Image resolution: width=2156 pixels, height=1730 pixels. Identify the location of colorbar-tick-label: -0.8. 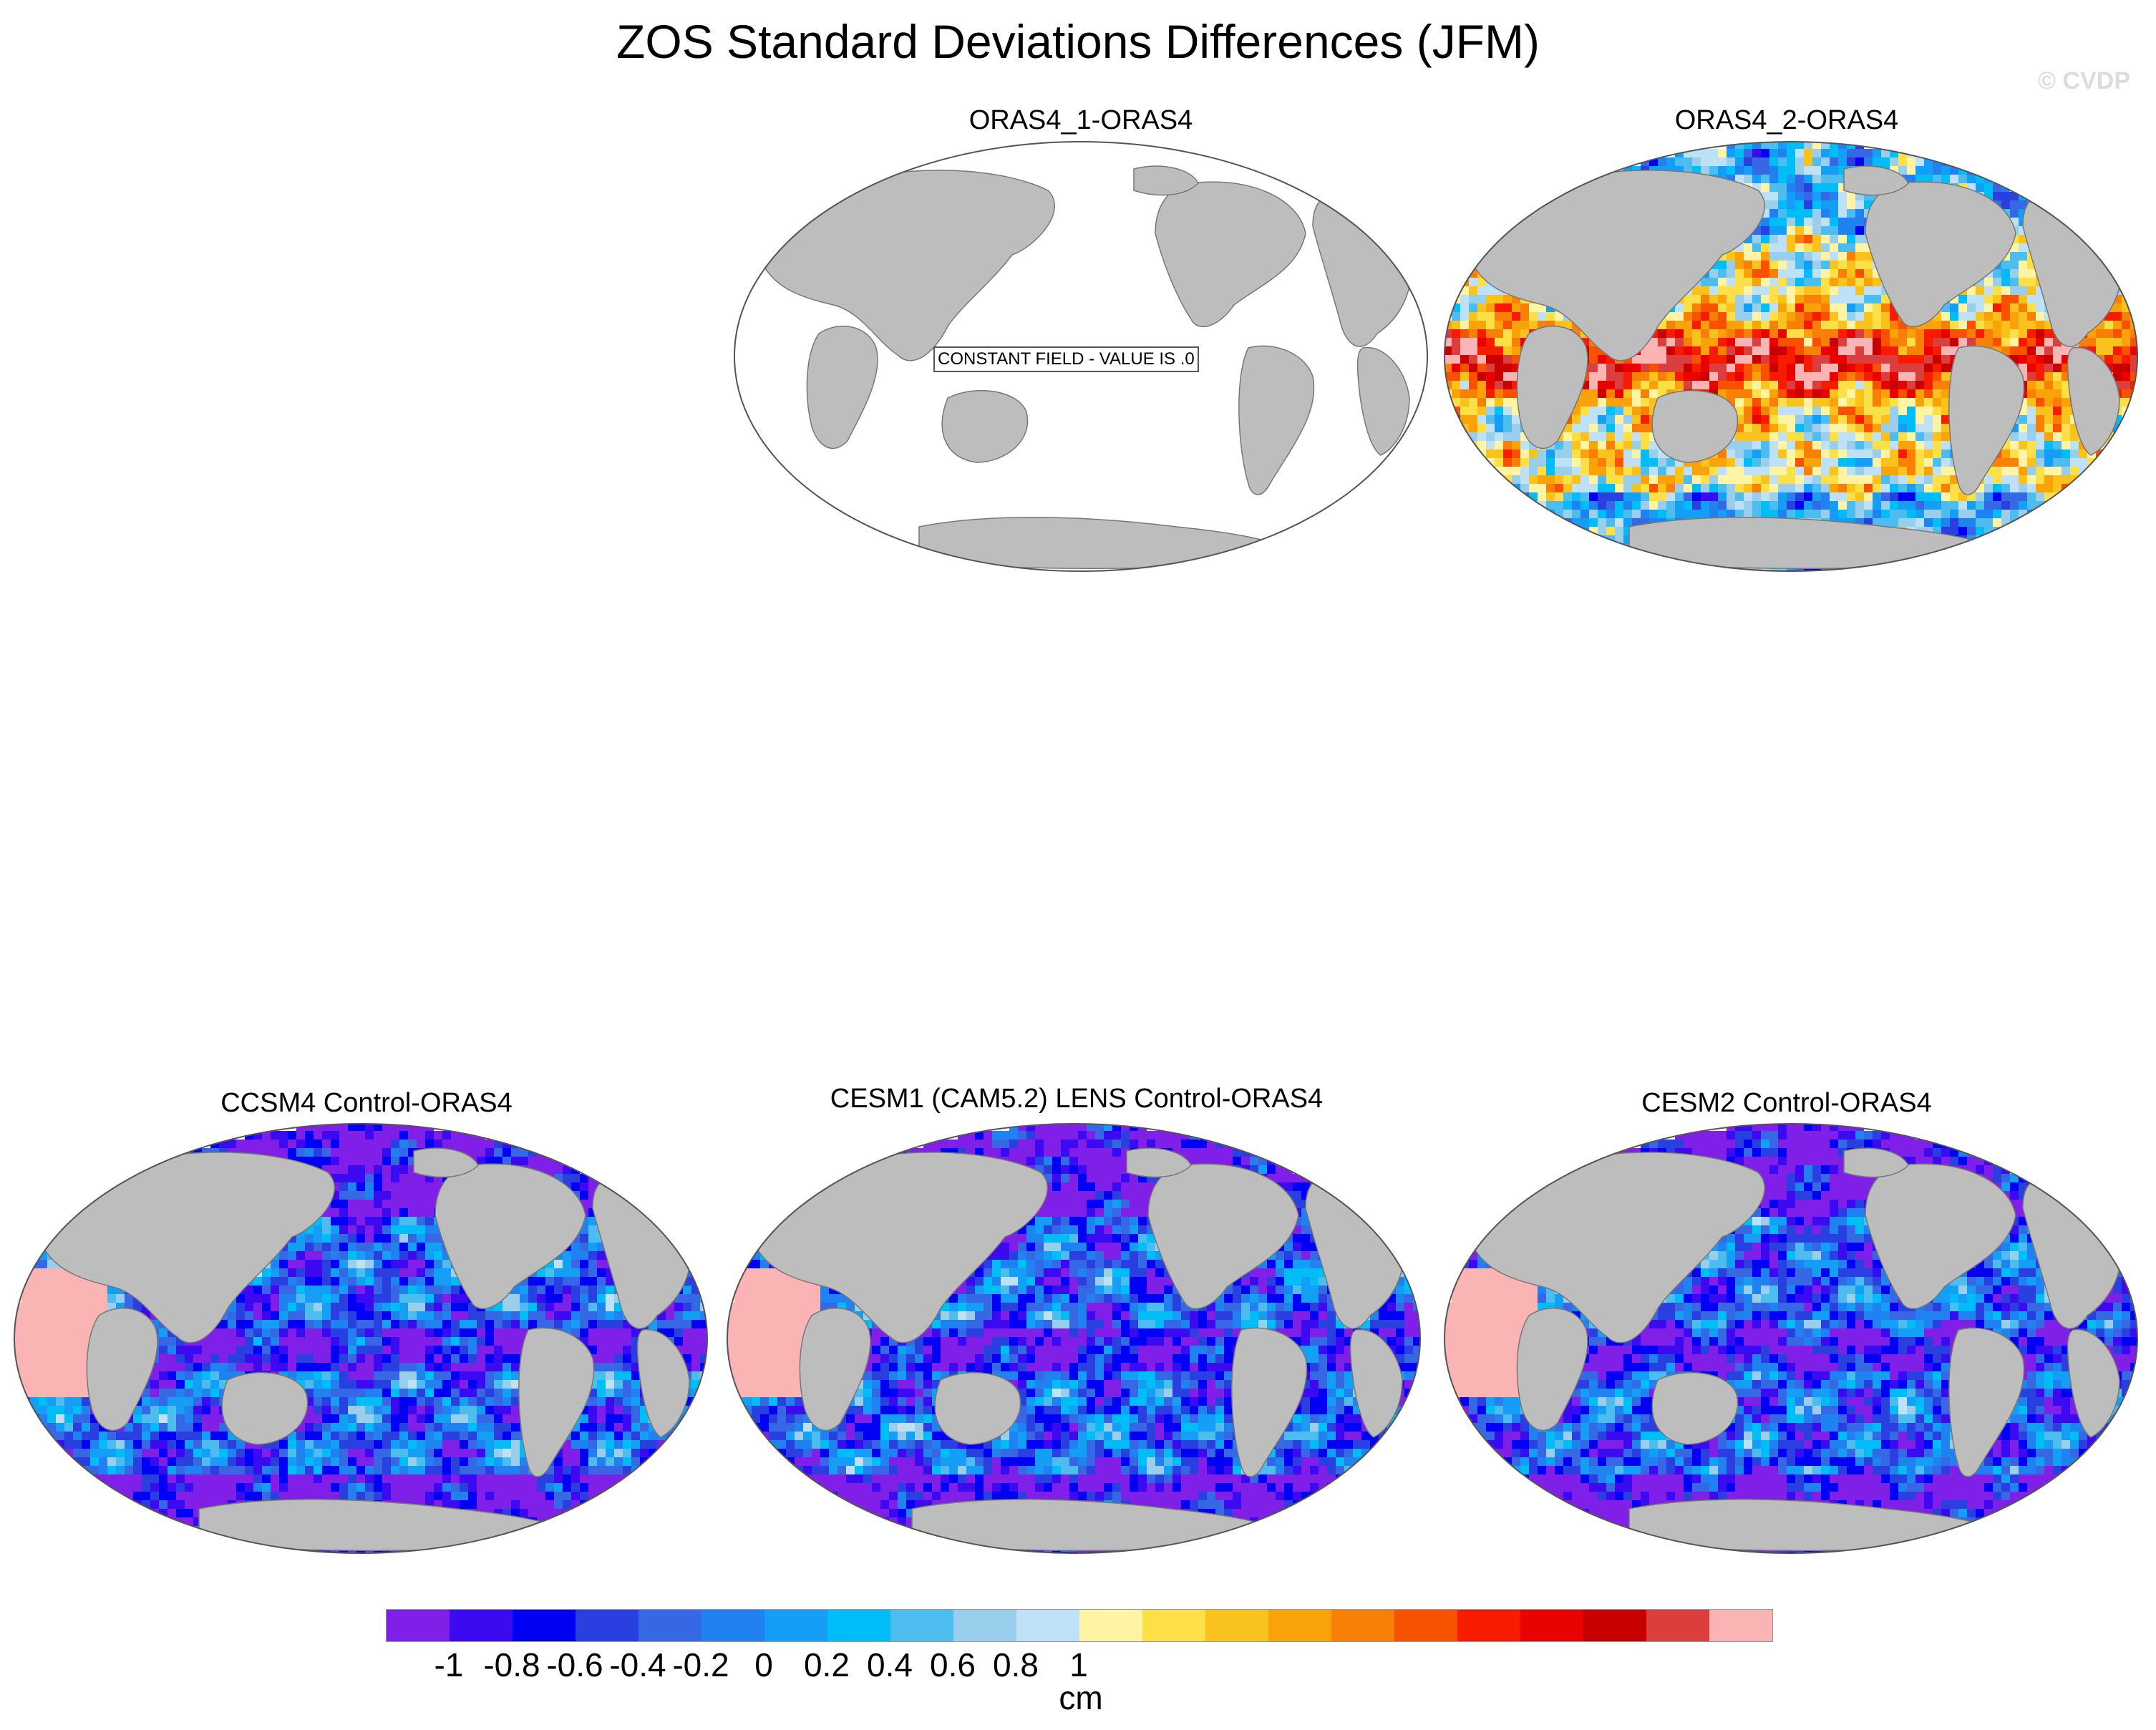
(511, 1664).